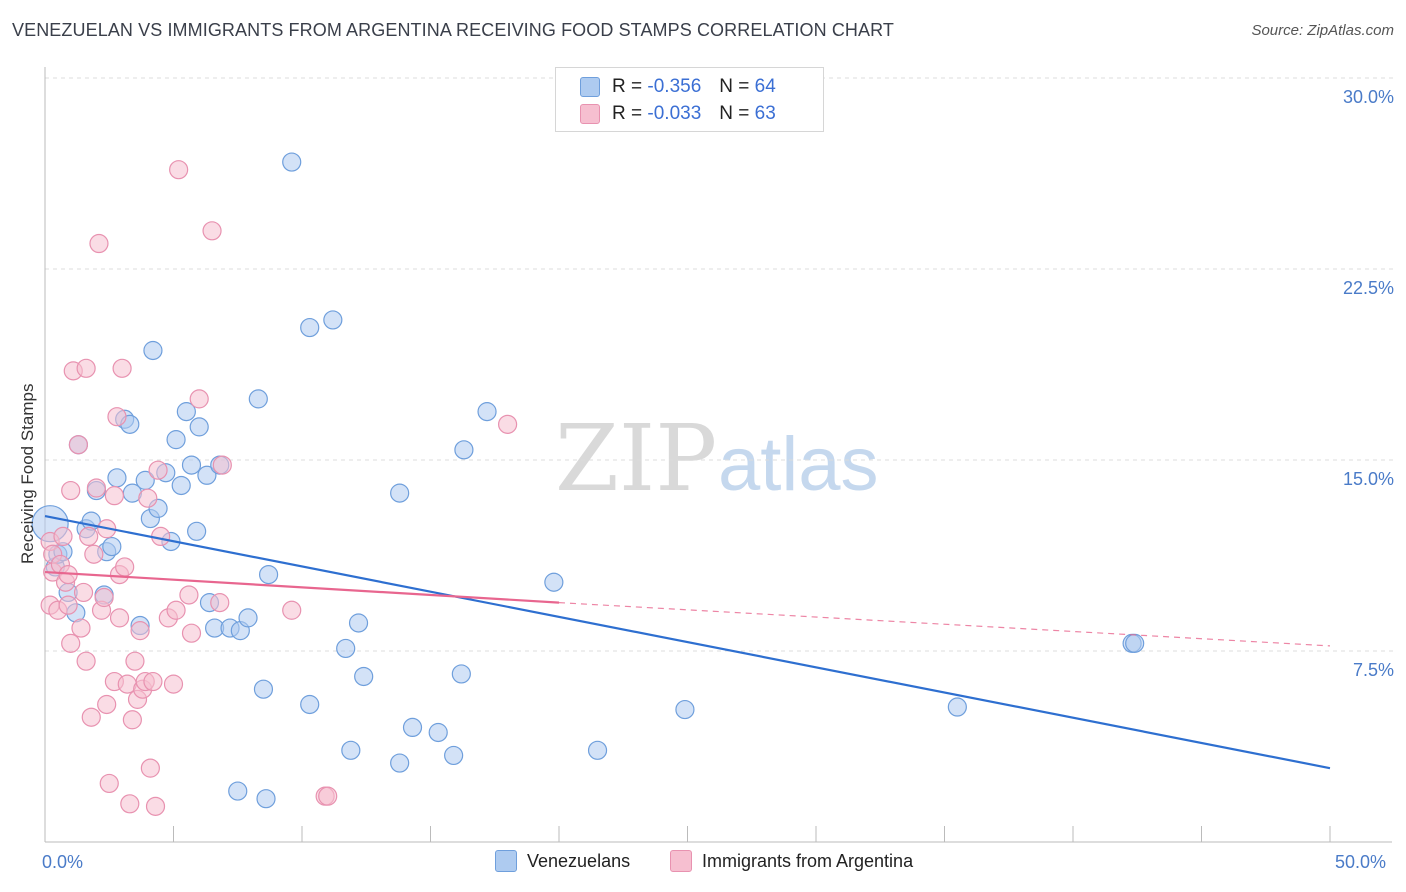 The width and height of the screenshot is (1406, 892). Describe the element at coordinates (674, 86) in the screenshot. I see `legend-r-value: -0.356` at that location.